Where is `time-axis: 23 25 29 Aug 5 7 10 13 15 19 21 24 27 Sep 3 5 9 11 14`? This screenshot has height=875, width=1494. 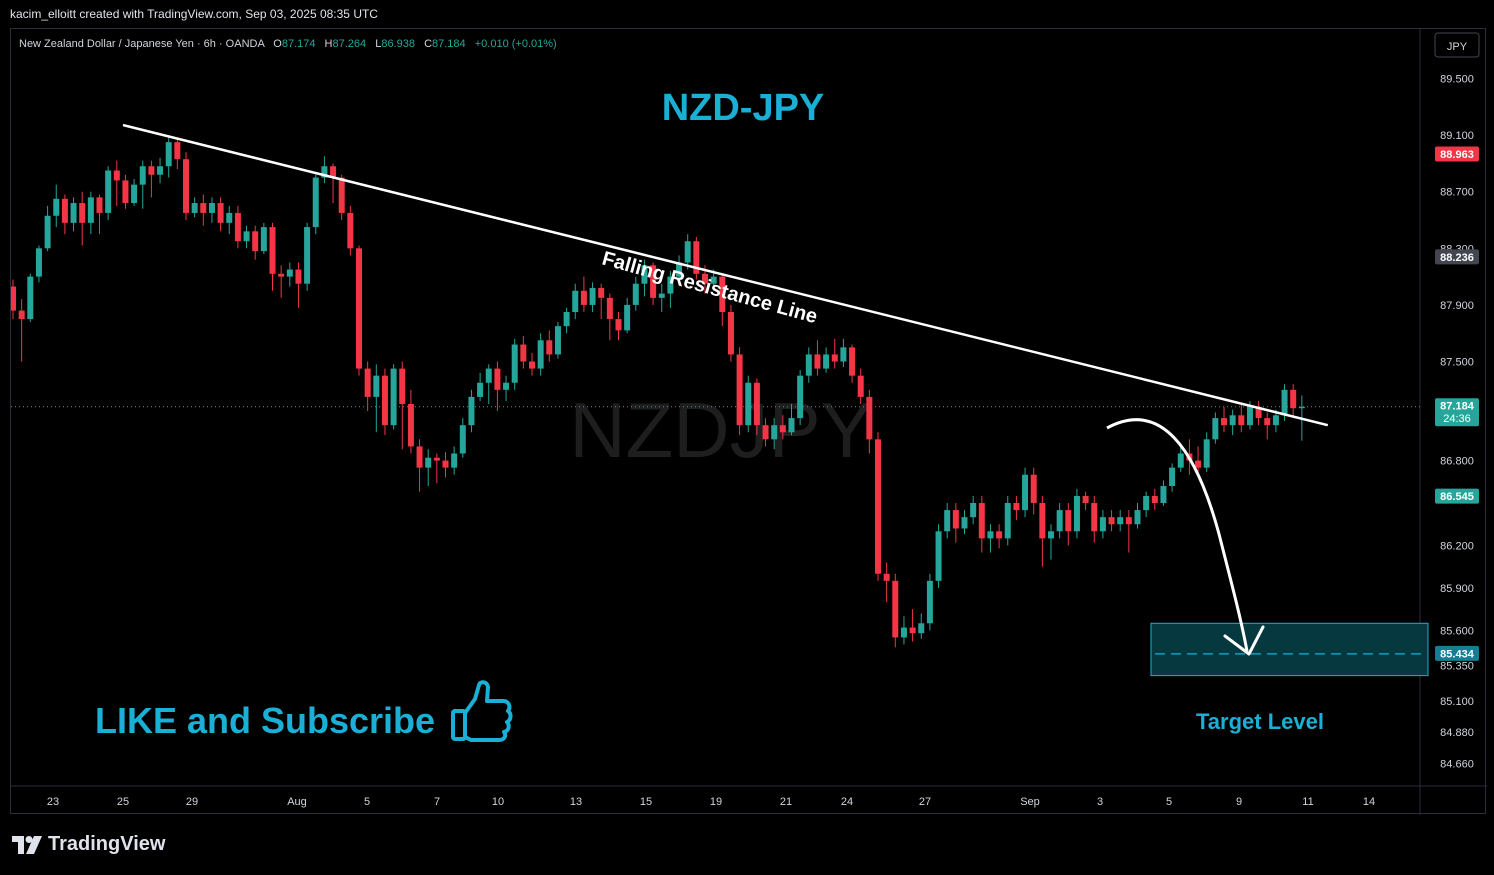 time-axis: 23 25 29 Aug 5 7 10 13 15 19 21 24 27 Sep 3 5 9 11 14 is located at coordinates (711, 802).